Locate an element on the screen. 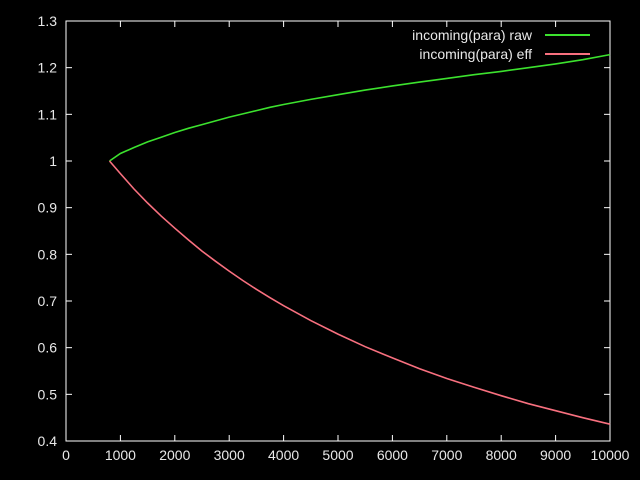 Image resolution: width=640 pixels, height=480 pixels. y-tick-label: 0.9 is located at coordinates (48, 208).